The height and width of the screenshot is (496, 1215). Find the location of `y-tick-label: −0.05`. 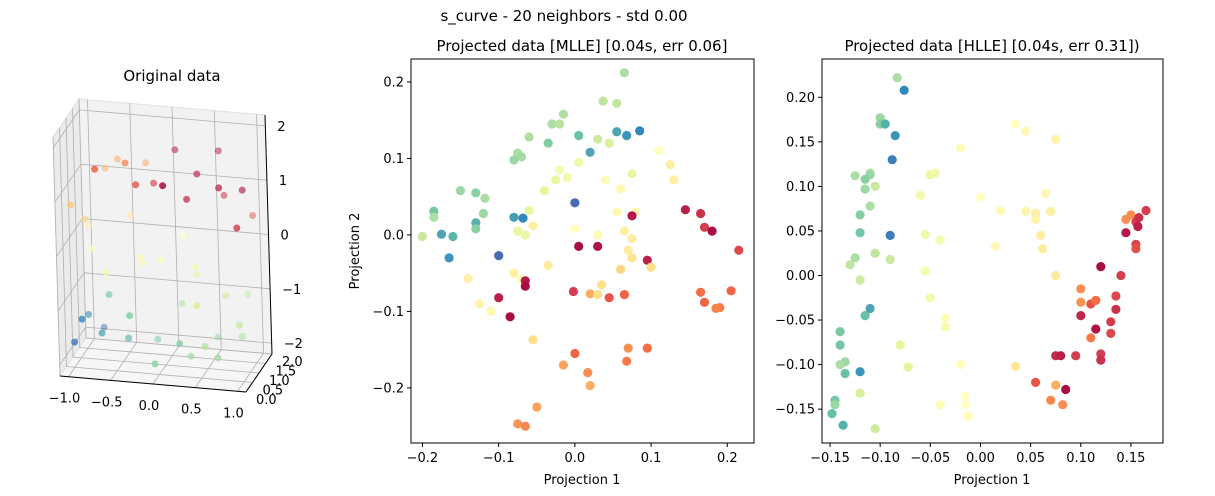

y-tick-label: −0.05 is located at coordinates (795, 321).